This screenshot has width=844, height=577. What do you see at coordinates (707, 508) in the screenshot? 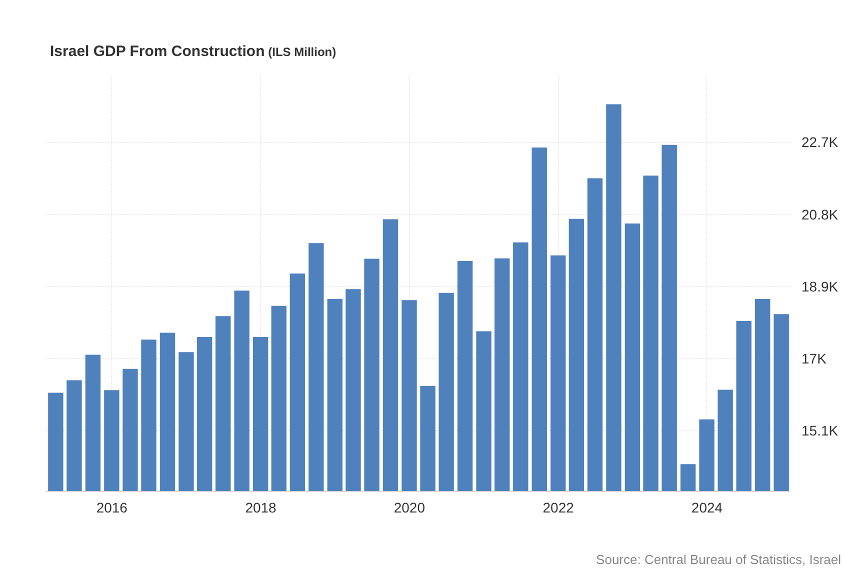
I see `x-tick-label: 2024` at bounding box center [707, 508].